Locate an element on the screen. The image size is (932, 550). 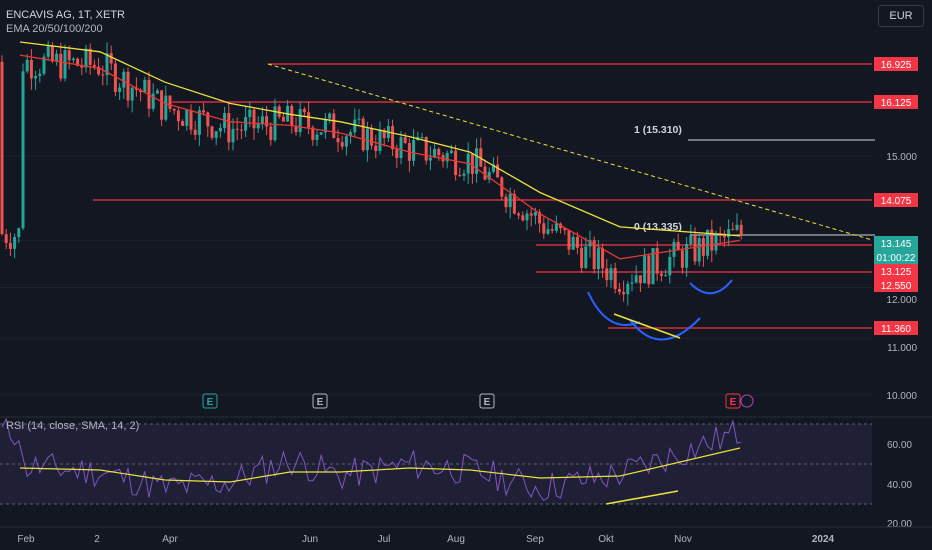
pattern-right-shoulder is located at coordinates (711, 287).